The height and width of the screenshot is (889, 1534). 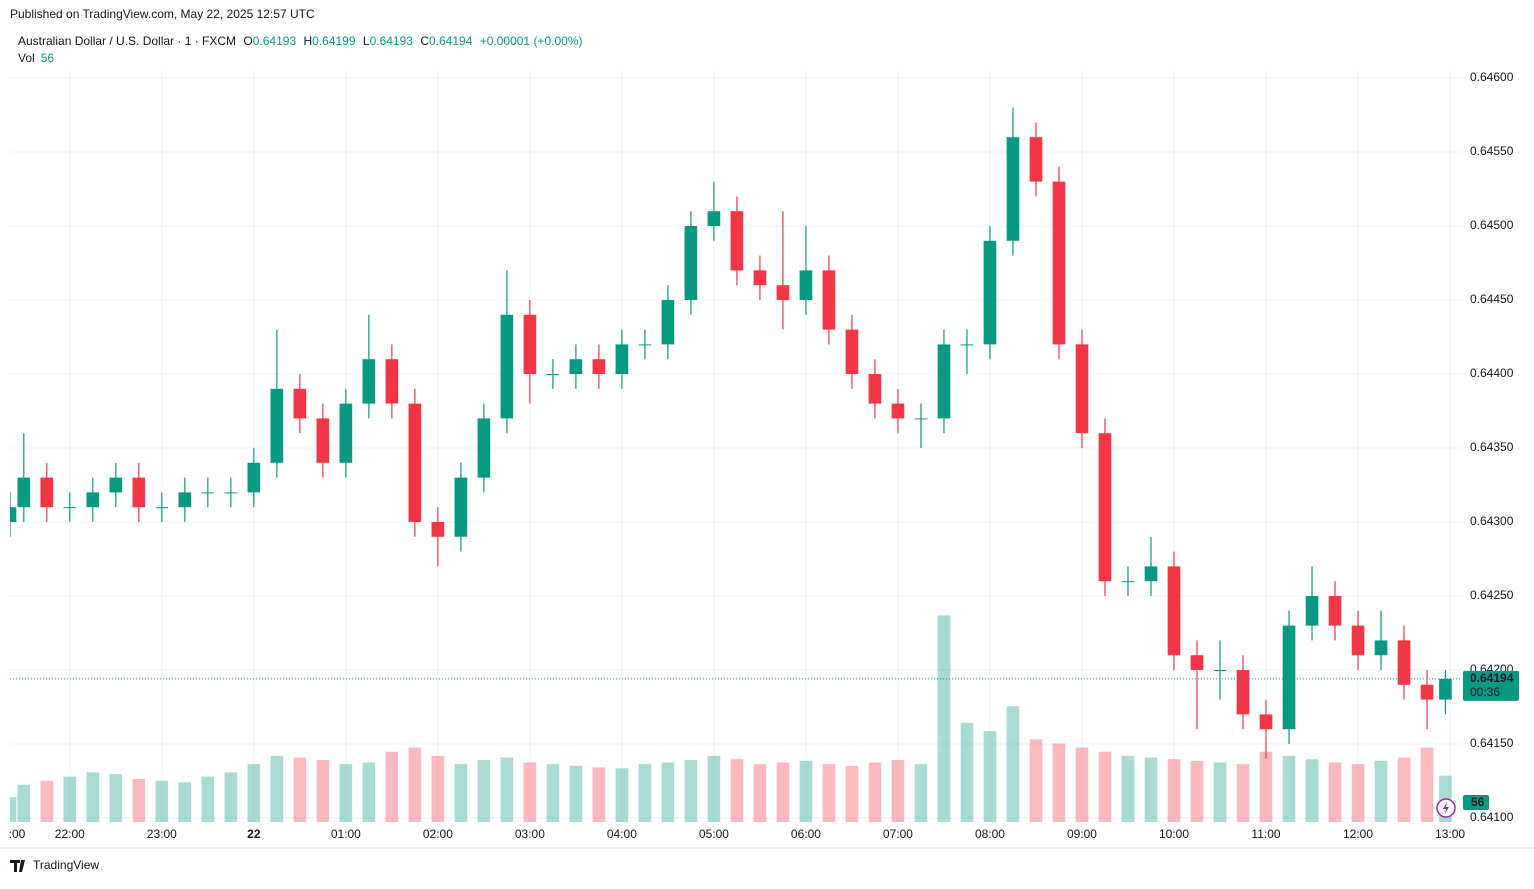 I want to click on y-tick-label: 0.64300, so click(x=1492, y=521).